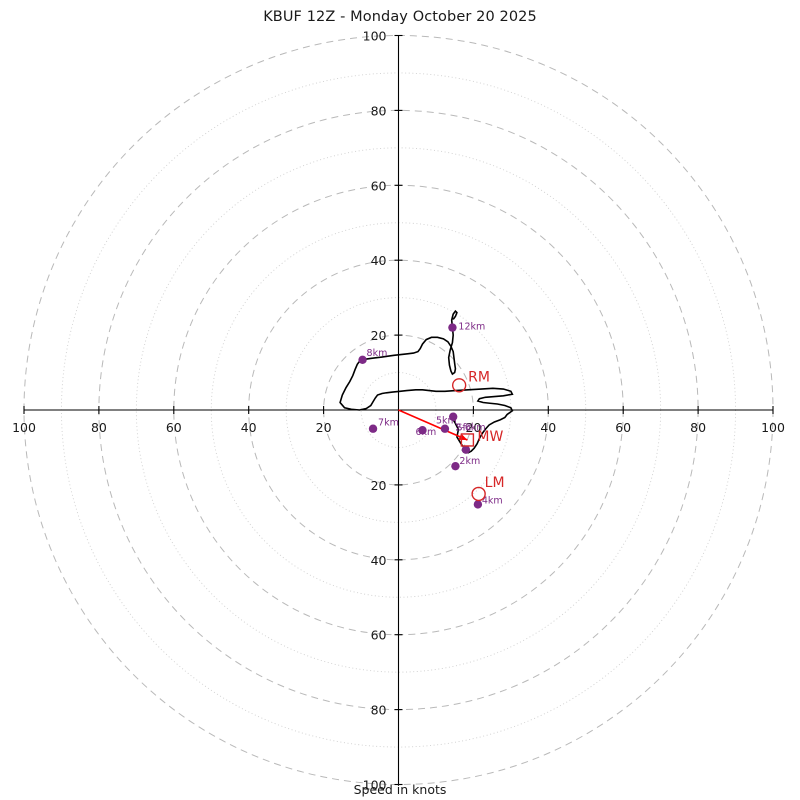 The width and height of the screenshot is (800, 800). Describe the element at coordinates (463, 436) in the screenshot. I see `mean-wind-vector-arrowhead` at that location.